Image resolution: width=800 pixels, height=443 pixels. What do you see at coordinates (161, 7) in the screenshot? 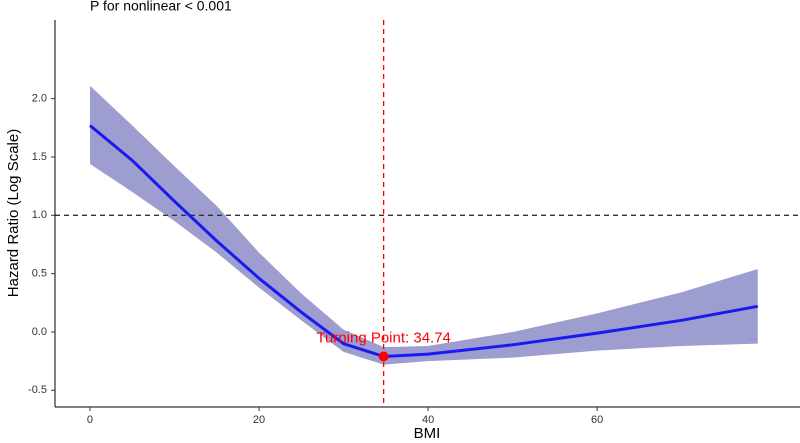
I see `chart-title: P for nonlinear < 0.001` at bounding box center [161, 7].